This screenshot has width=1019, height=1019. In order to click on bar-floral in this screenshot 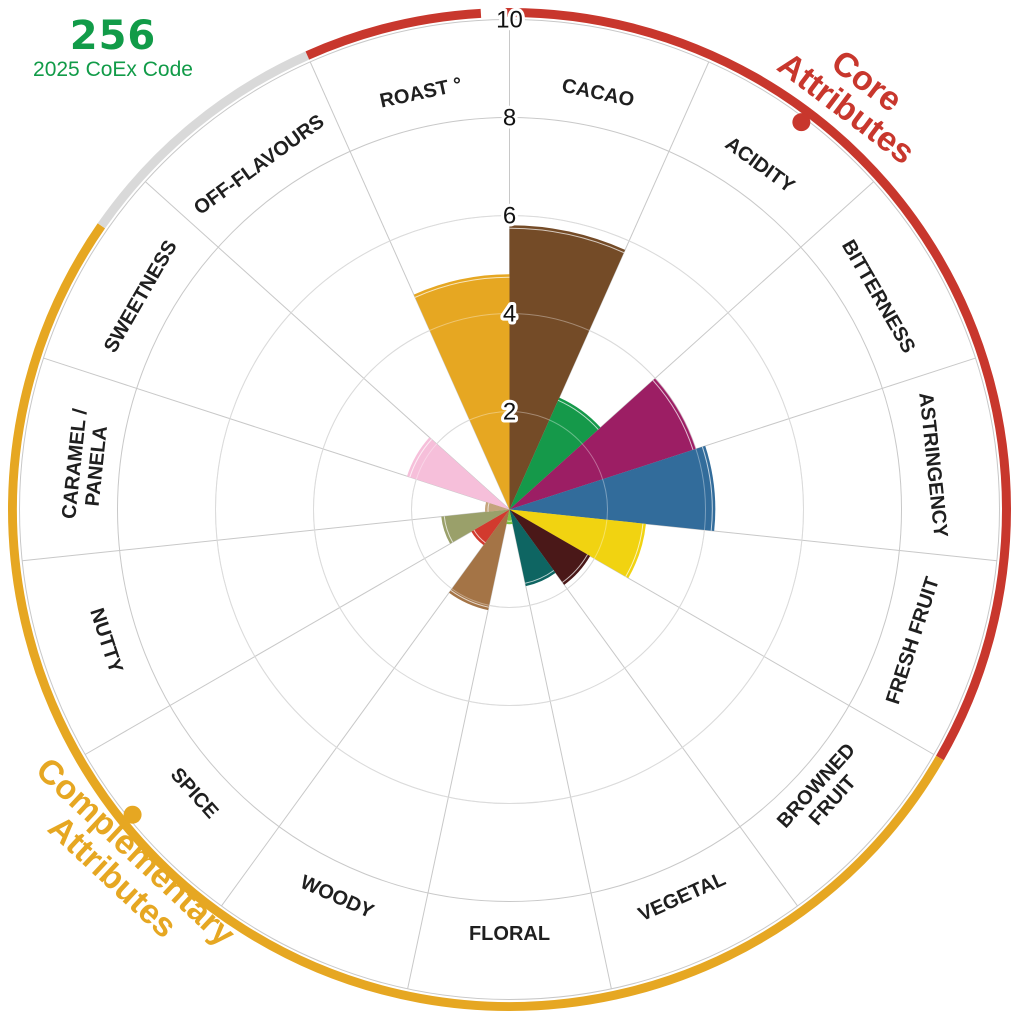, I will do `click(509, 517)`.